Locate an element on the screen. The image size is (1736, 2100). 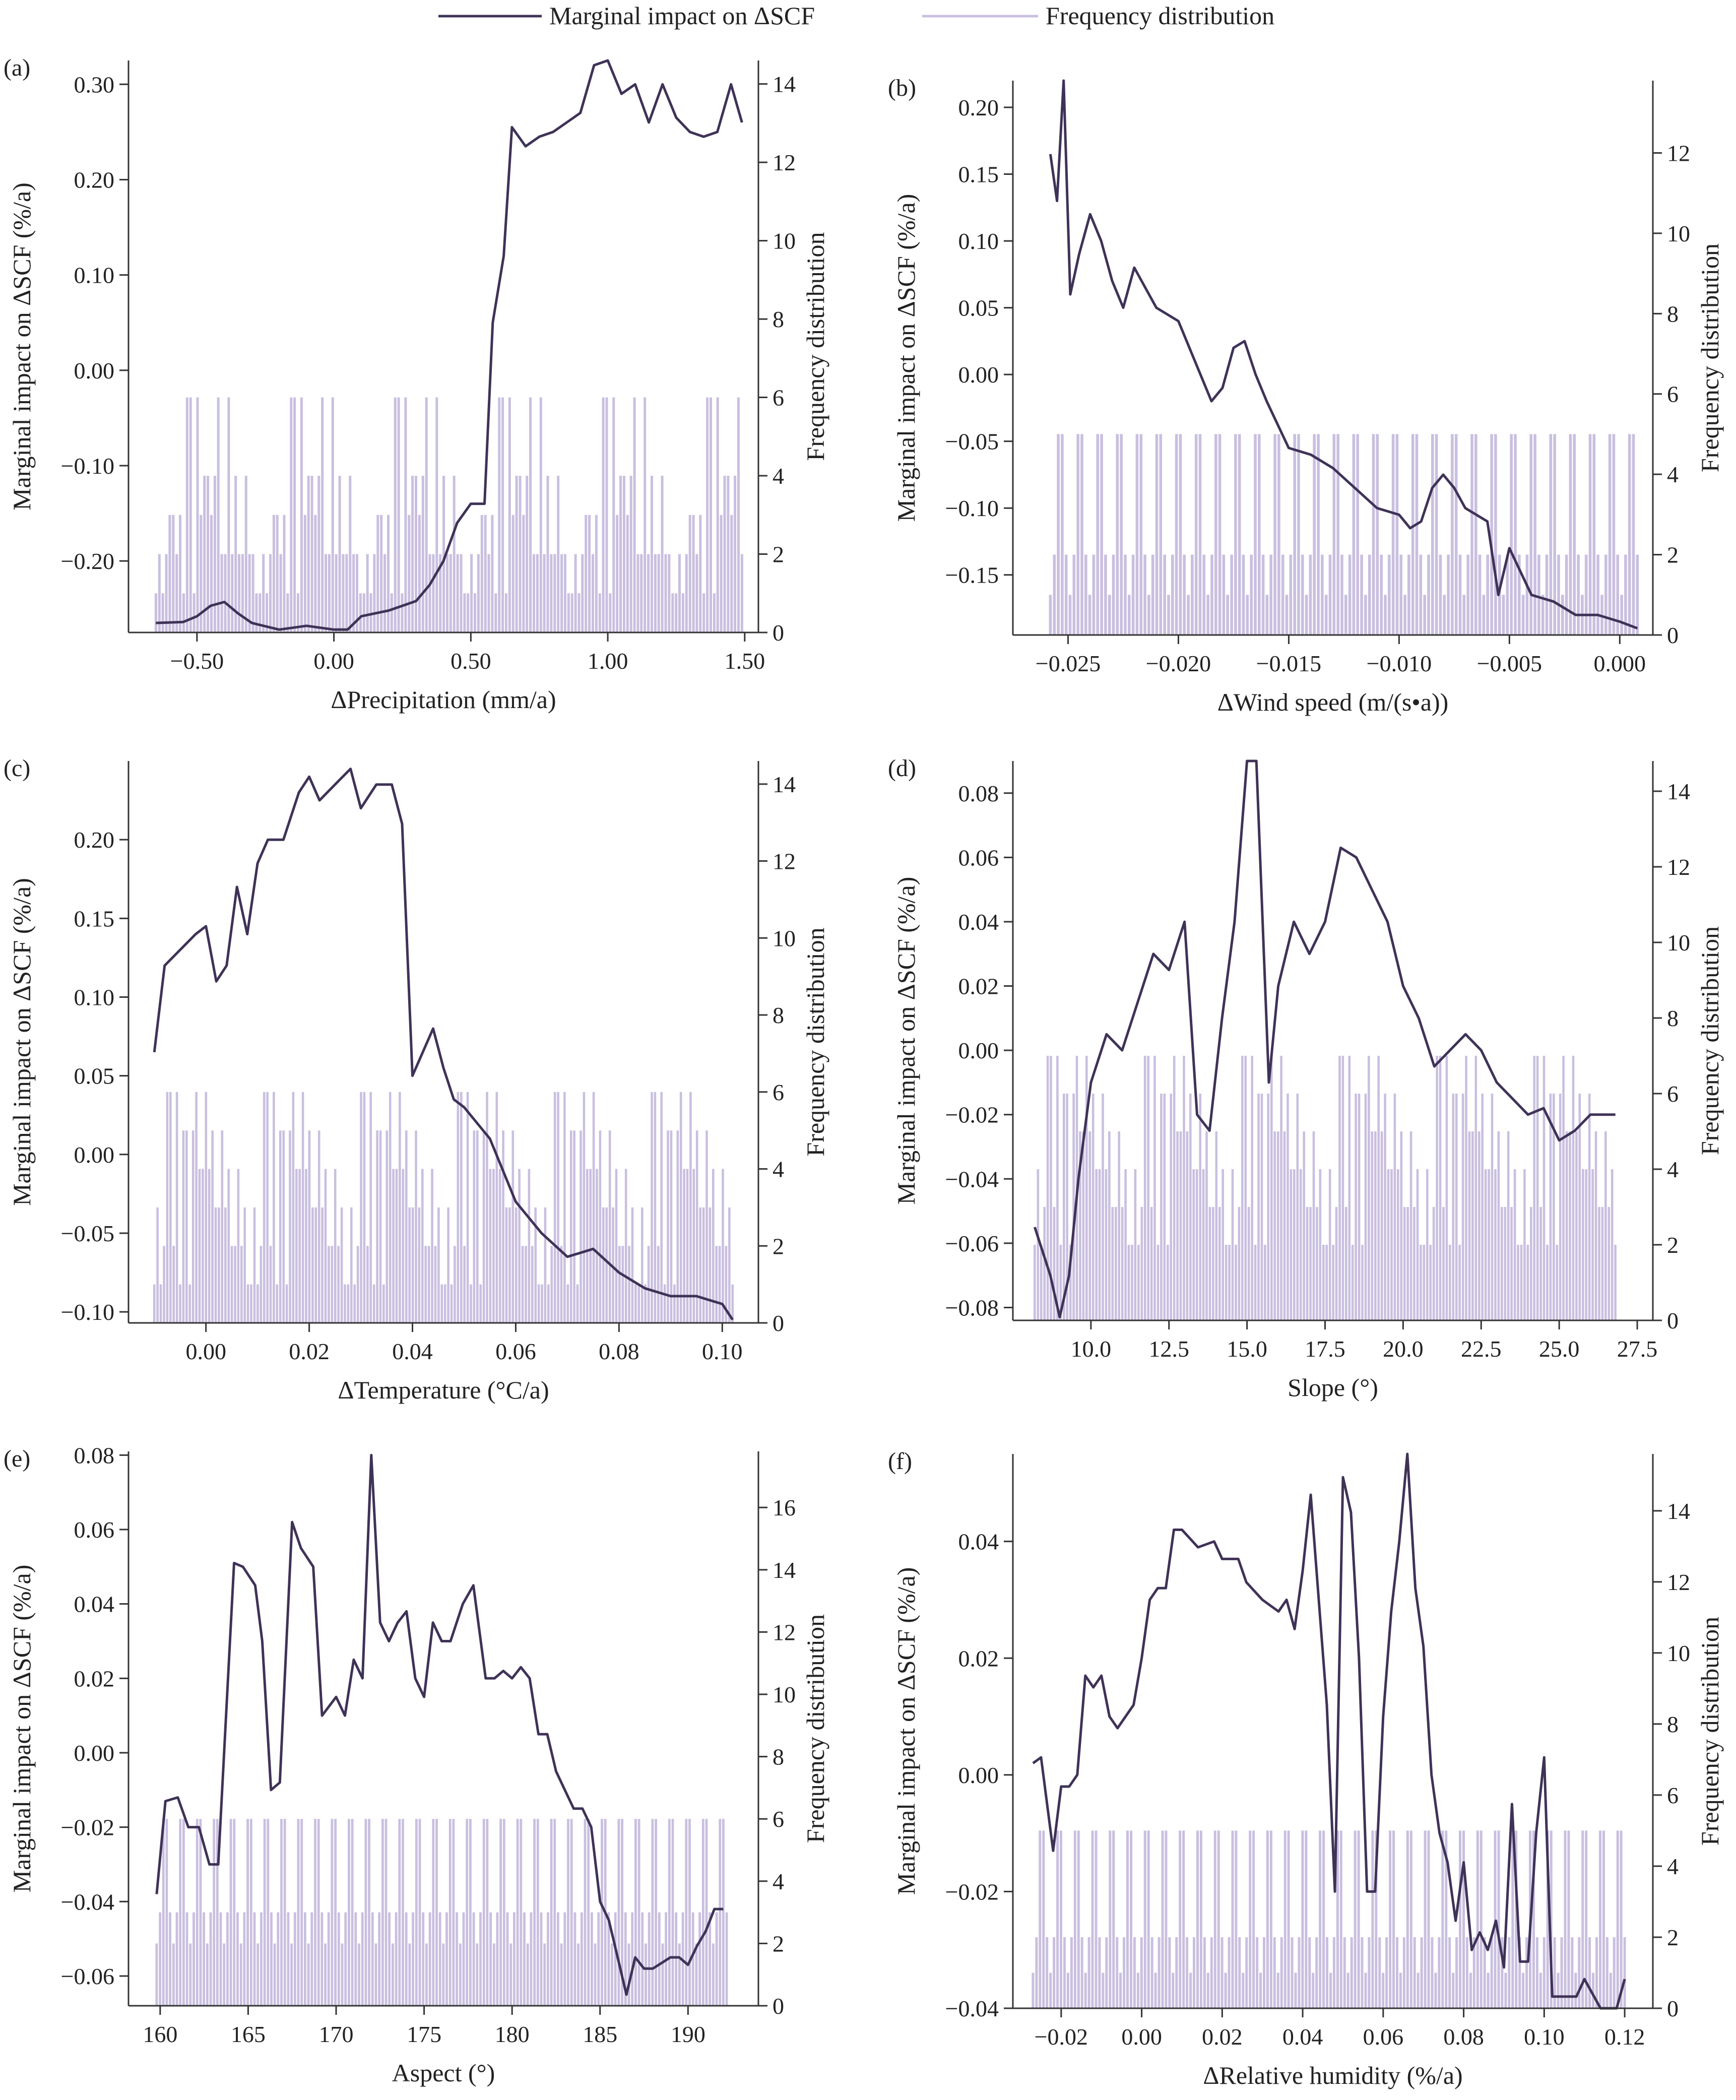
y-tick-label: 0.00 is located at coordinates (94, 1155).